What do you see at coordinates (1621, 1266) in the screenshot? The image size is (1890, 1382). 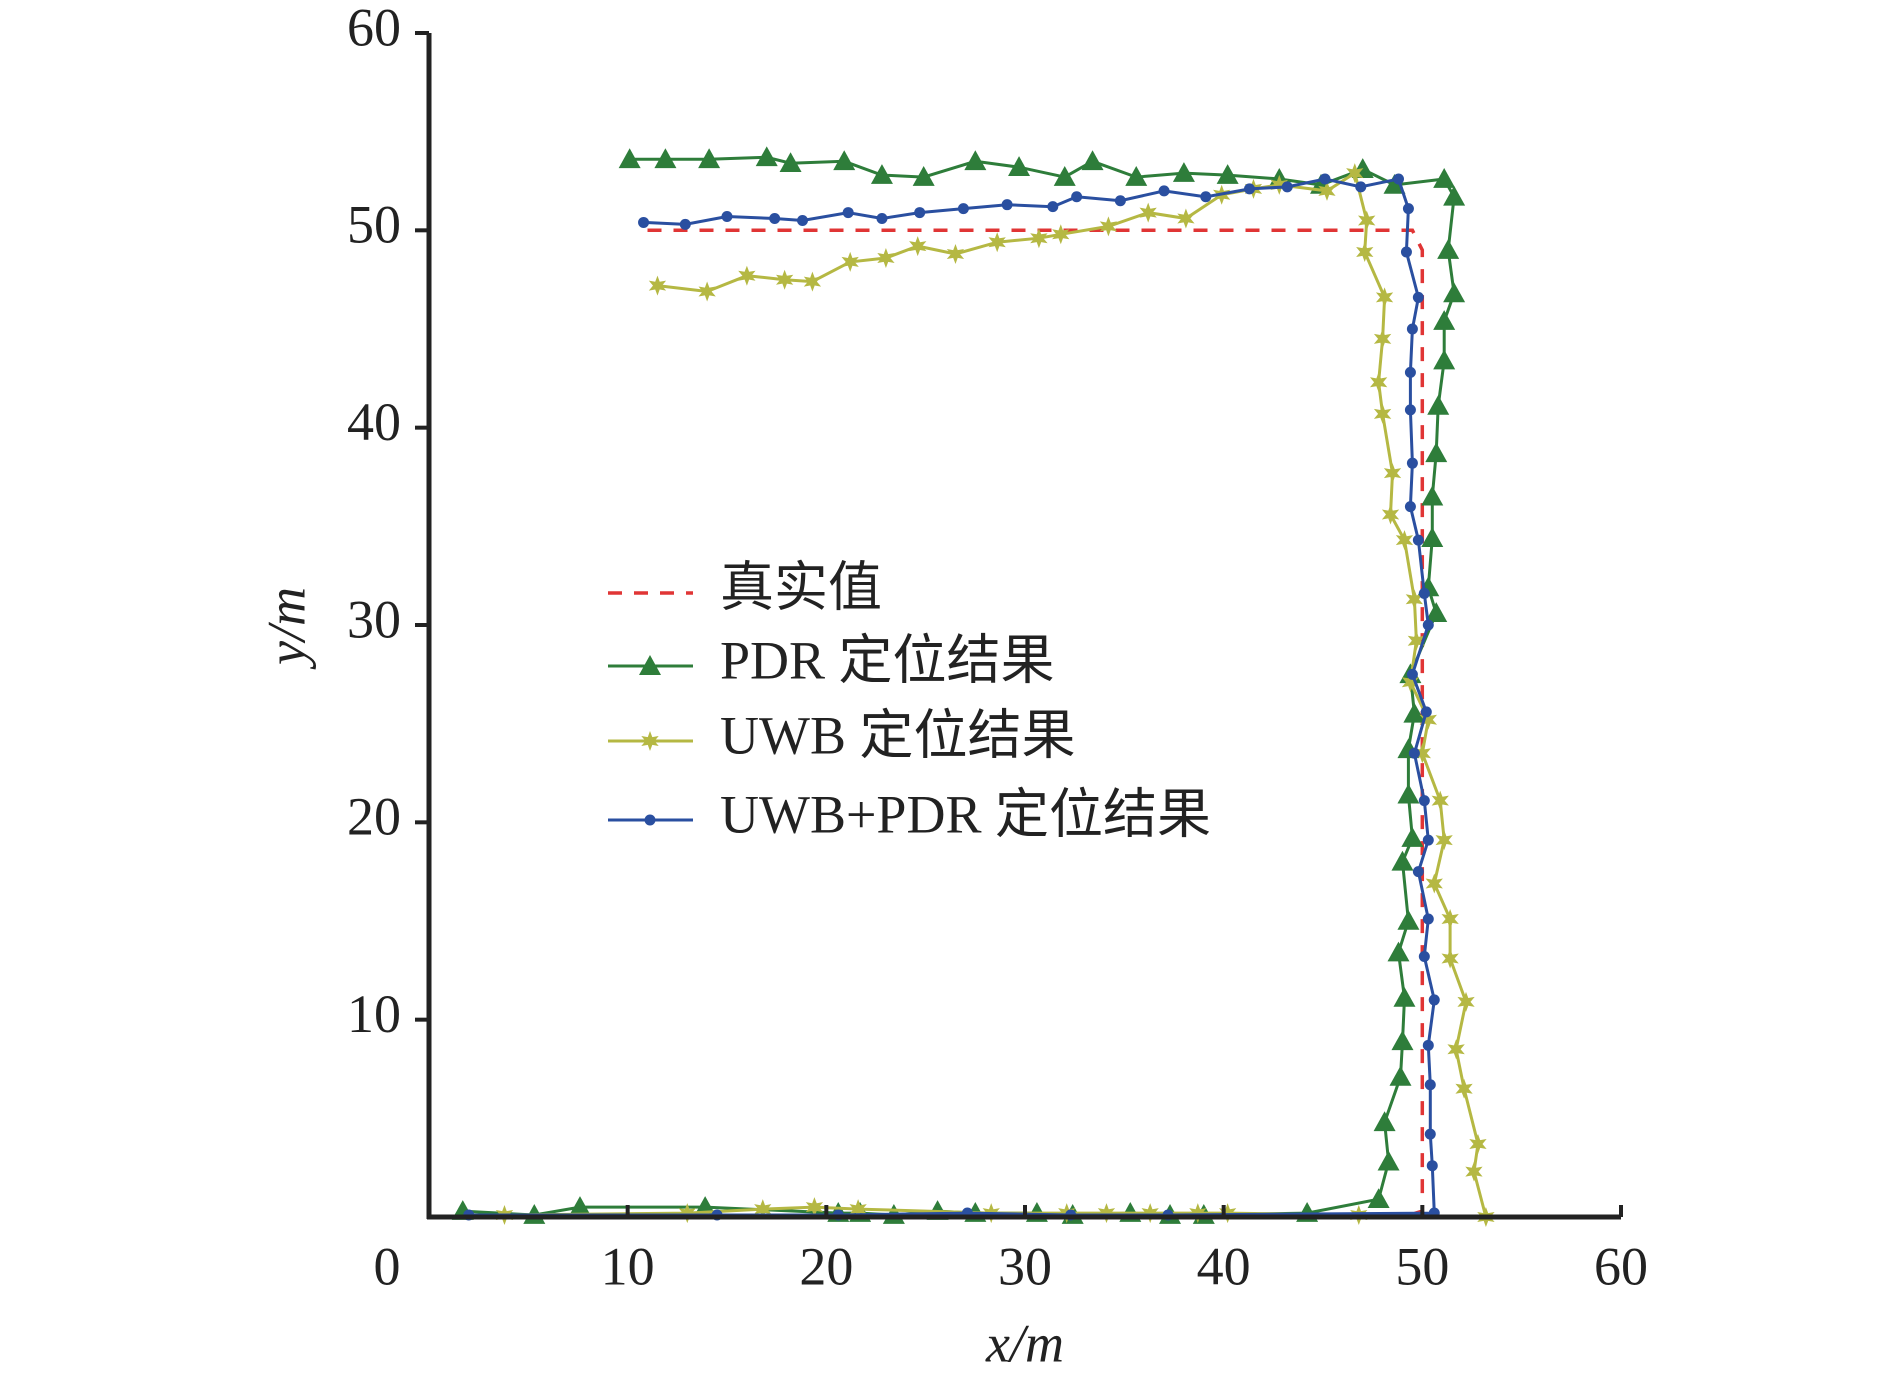 I see `x-tick-label: 60` at bounding box center [1621, 1266].